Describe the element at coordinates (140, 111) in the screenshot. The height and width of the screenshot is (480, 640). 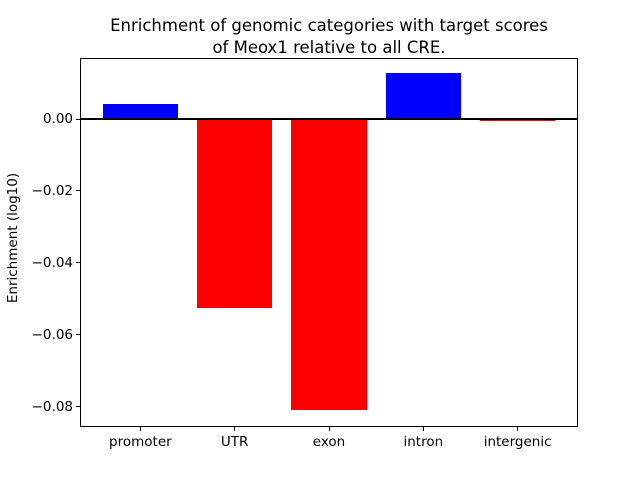
I see `bar-promoter` at that location.